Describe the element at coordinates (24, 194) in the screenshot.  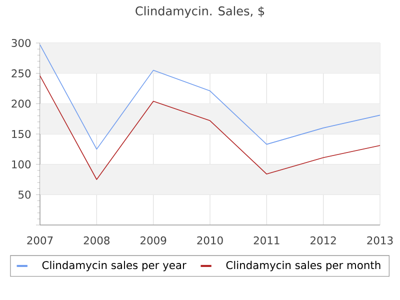
I see `y-tick-label: 50` at that location.